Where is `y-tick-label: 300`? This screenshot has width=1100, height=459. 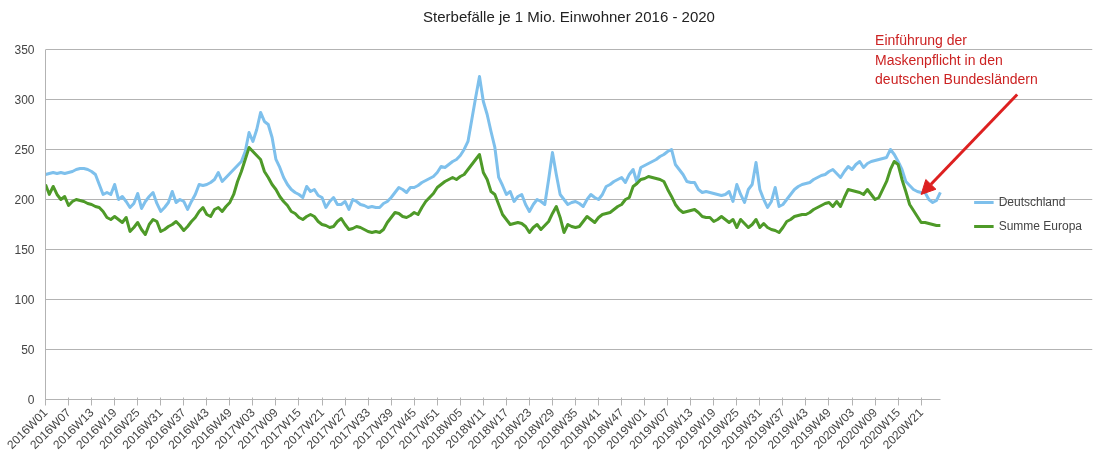 y-tick-label: 300 is located at coordinates (24, 99).